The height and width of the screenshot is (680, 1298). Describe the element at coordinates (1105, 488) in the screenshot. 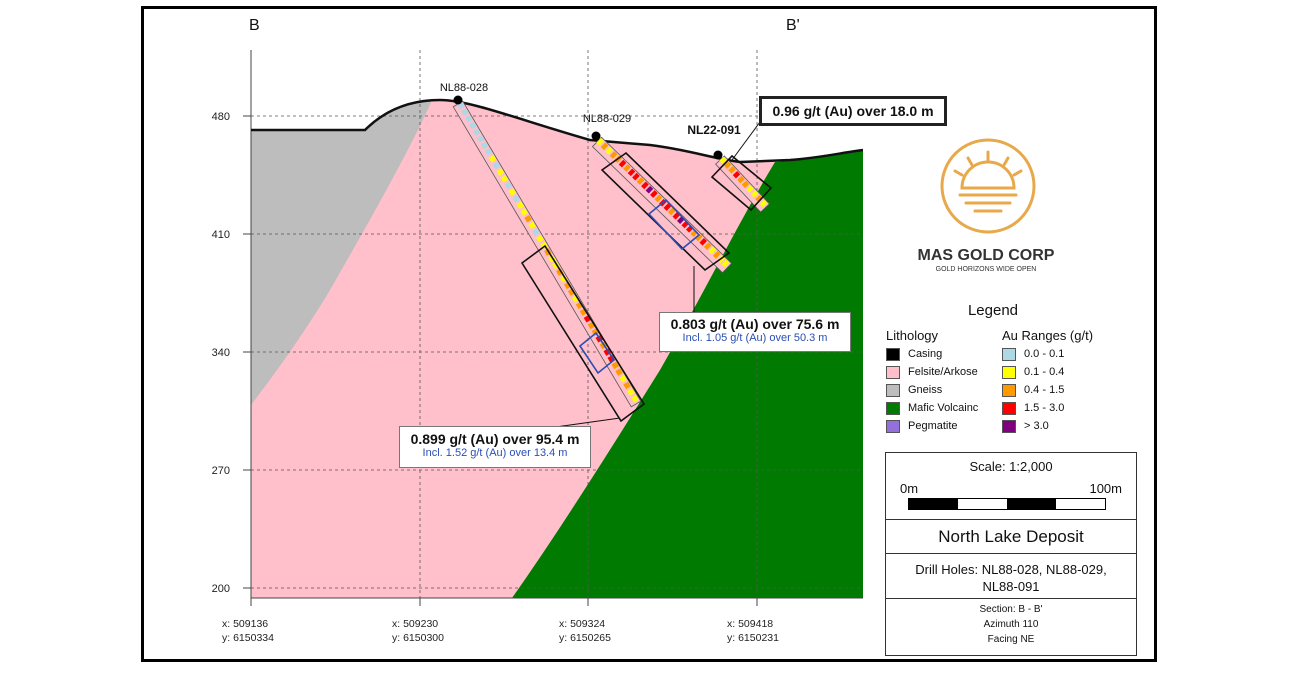

I see `scale-right-label: 100m` at that location.